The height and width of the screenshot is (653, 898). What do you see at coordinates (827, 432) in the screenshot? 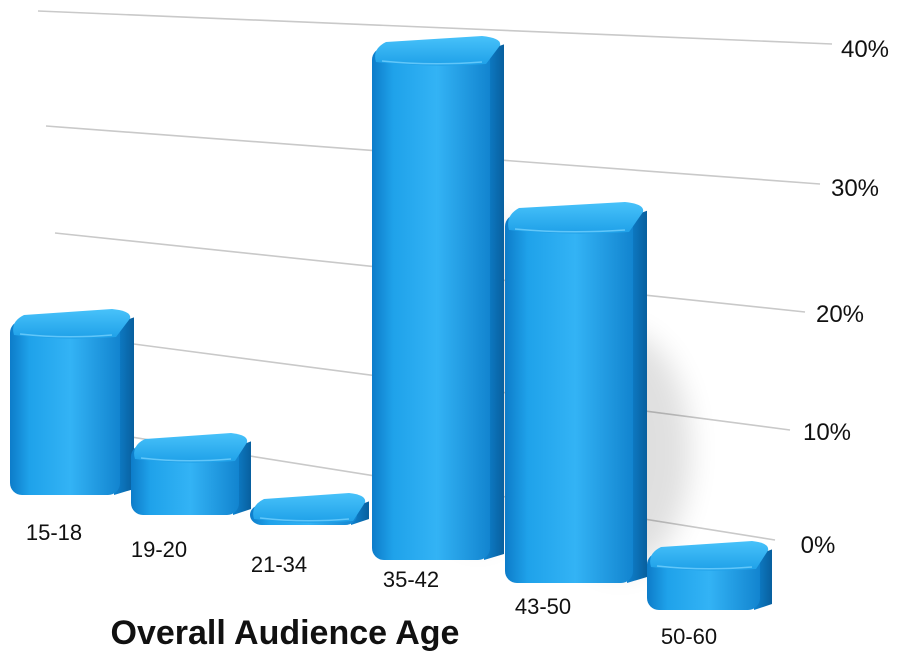
I see `y-tick-label: 10%` at bounding box center [827, 432].